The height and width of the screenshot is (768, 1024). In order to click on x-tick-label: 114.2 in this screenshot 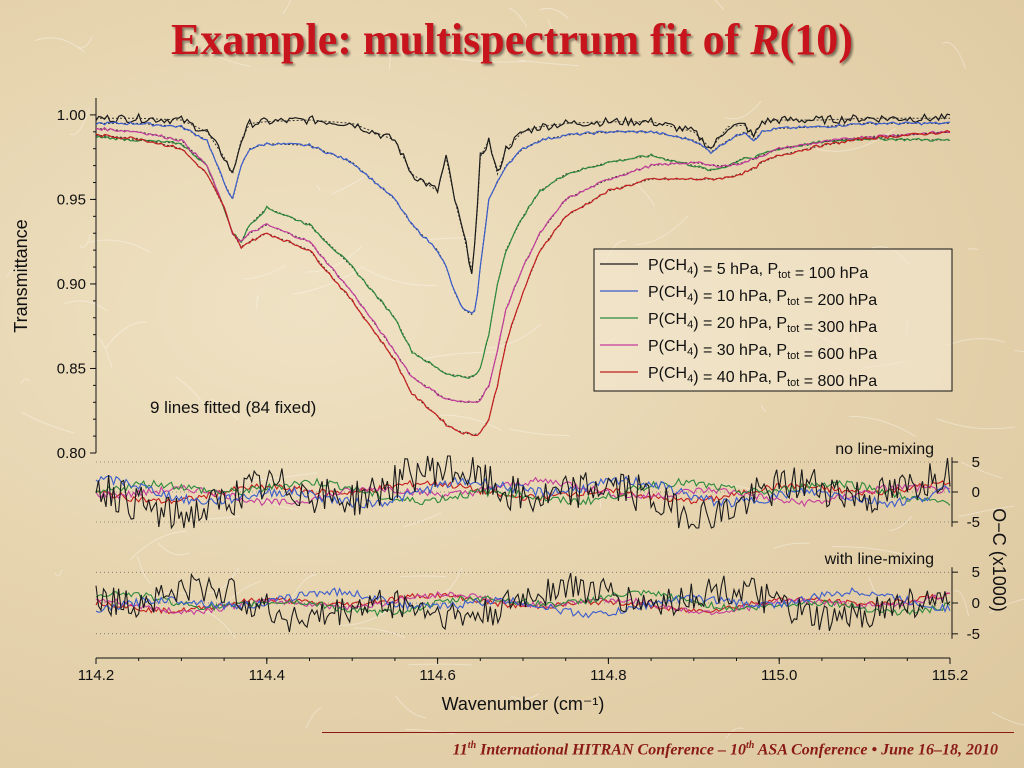, I will do `click(96, 675)`.